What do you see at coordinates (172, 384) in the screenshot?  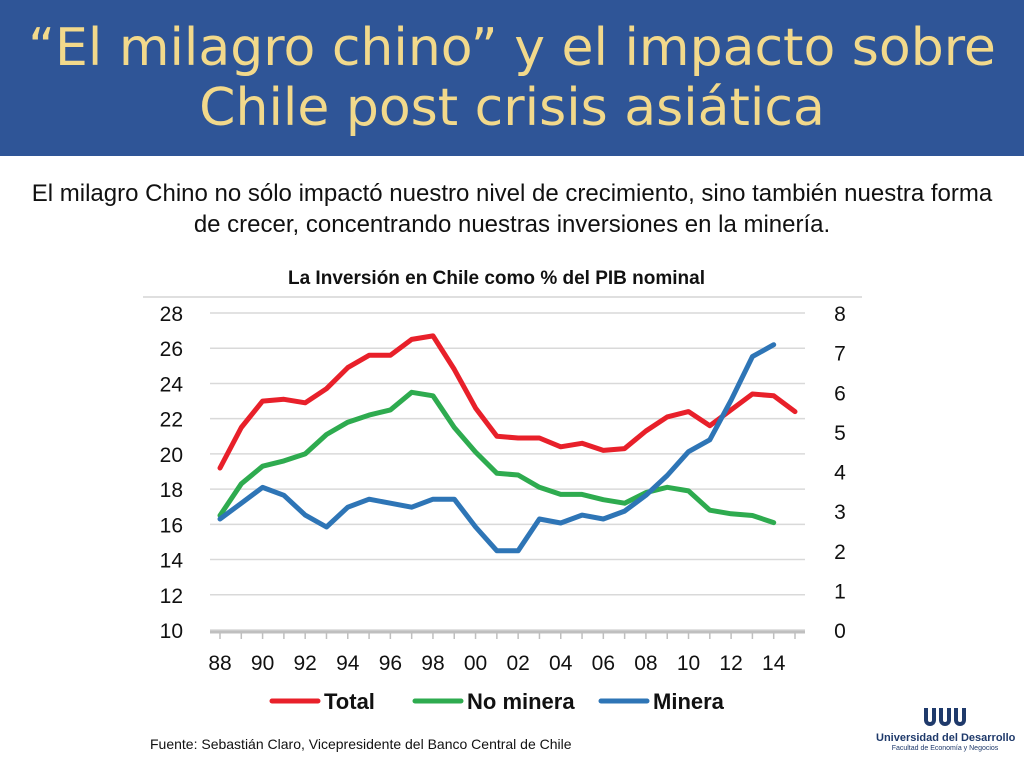 I see `y-left-tick-label: 24` at bounding box center [172, 384].